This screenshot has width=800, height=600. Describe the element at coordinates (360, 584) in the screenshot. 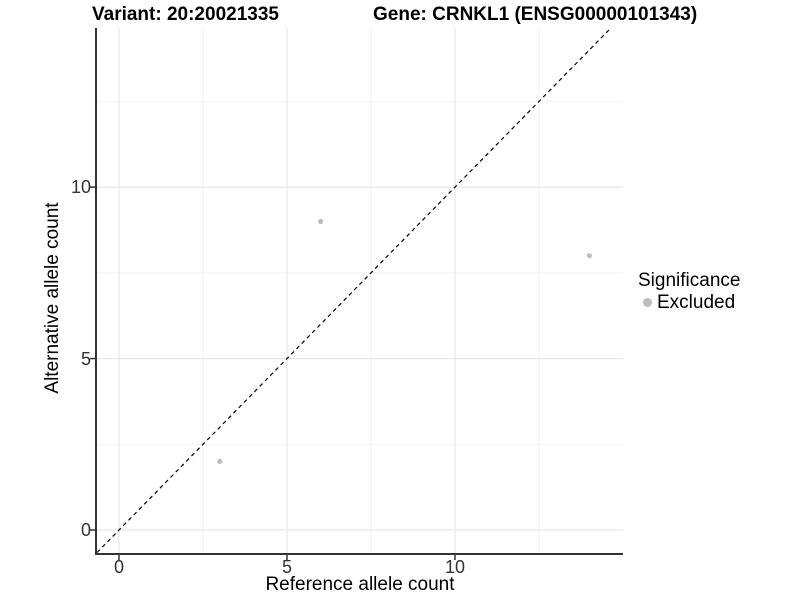

I see `x-axis-title: Reference allele count` at that location.